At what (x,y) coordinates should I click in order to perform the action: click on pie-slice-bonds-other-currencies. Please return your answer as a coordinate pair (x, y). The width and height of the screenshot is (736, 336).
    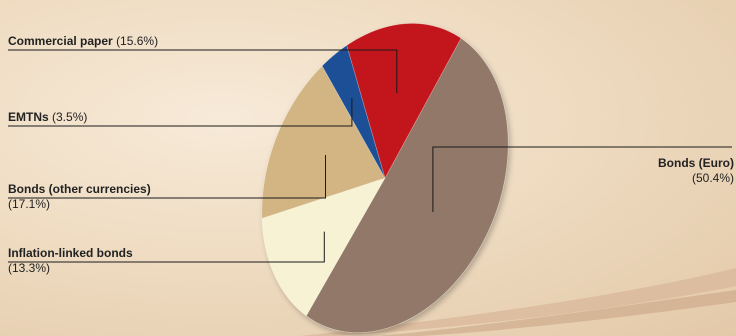
    Looking at the image, I should click on (323, 142).